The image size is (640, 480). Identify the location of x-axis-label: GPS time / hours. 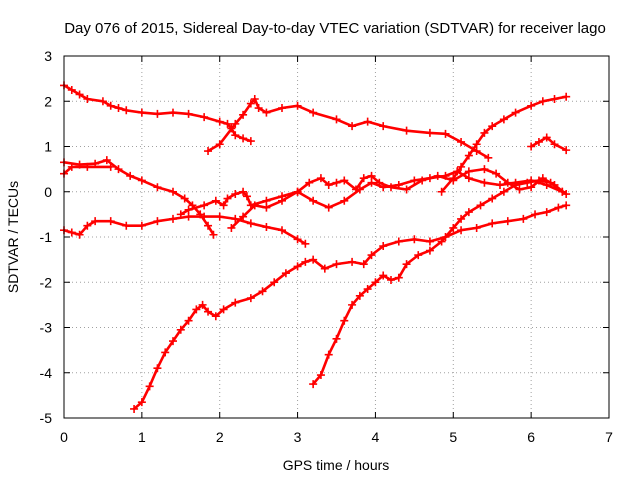
(336, 465).